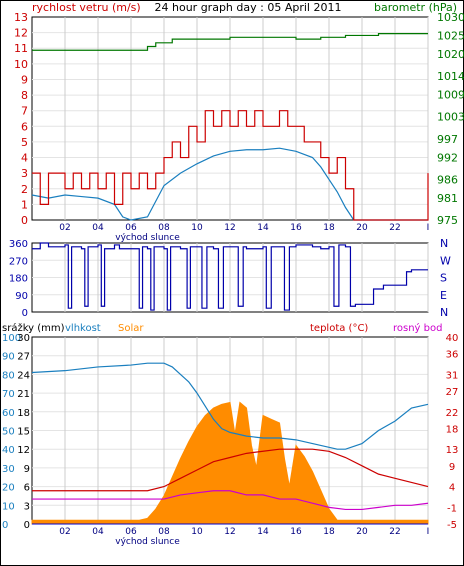  Describe the element at coordinates (450, 17) in the screenshot. I see `barometer-tick-label: 1030` at that location.